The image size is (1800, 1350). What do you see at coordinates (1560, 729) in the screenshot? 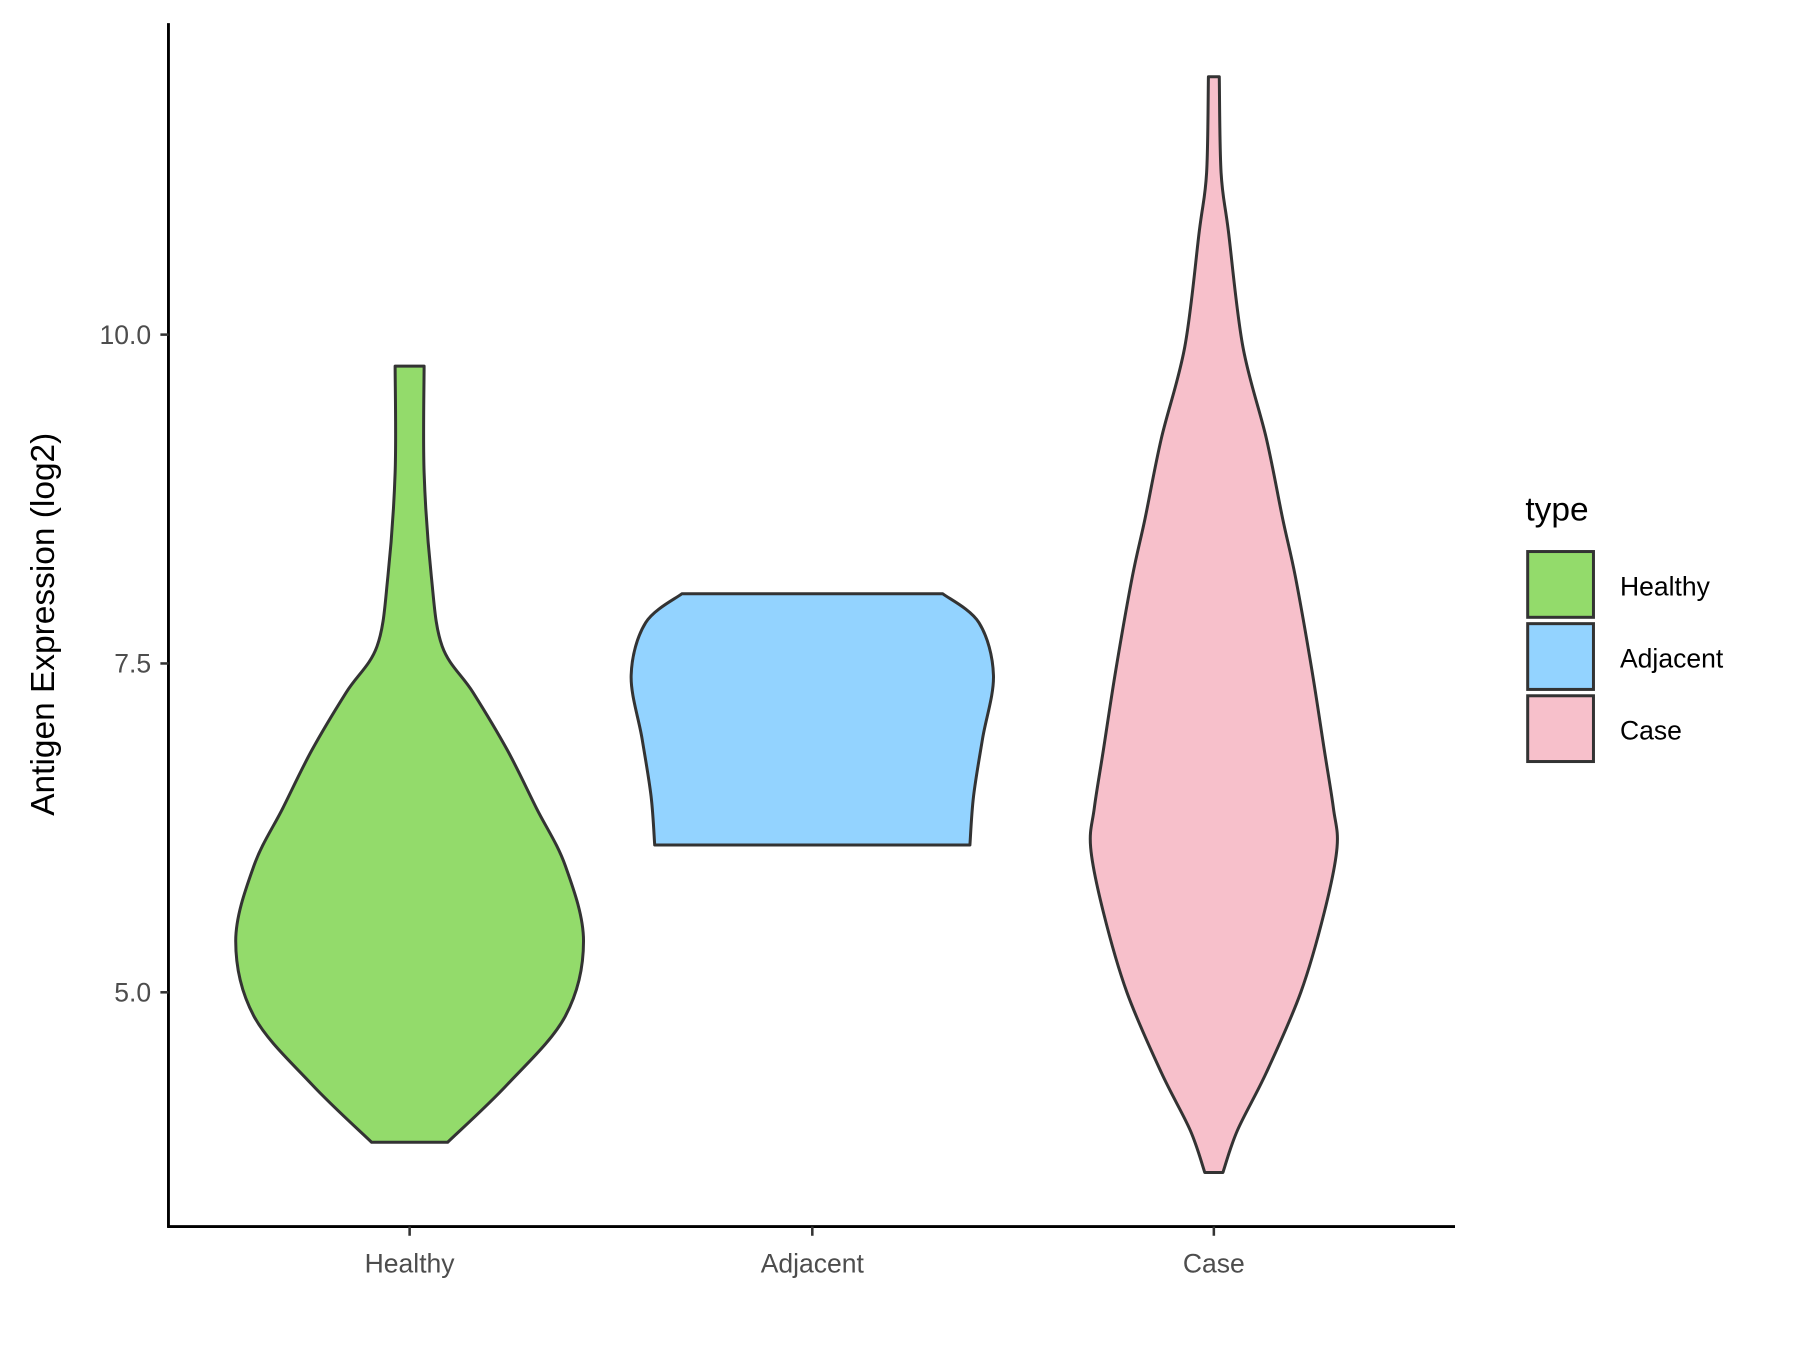
I see `legend-key-case` at bounding box center [1560, 729].